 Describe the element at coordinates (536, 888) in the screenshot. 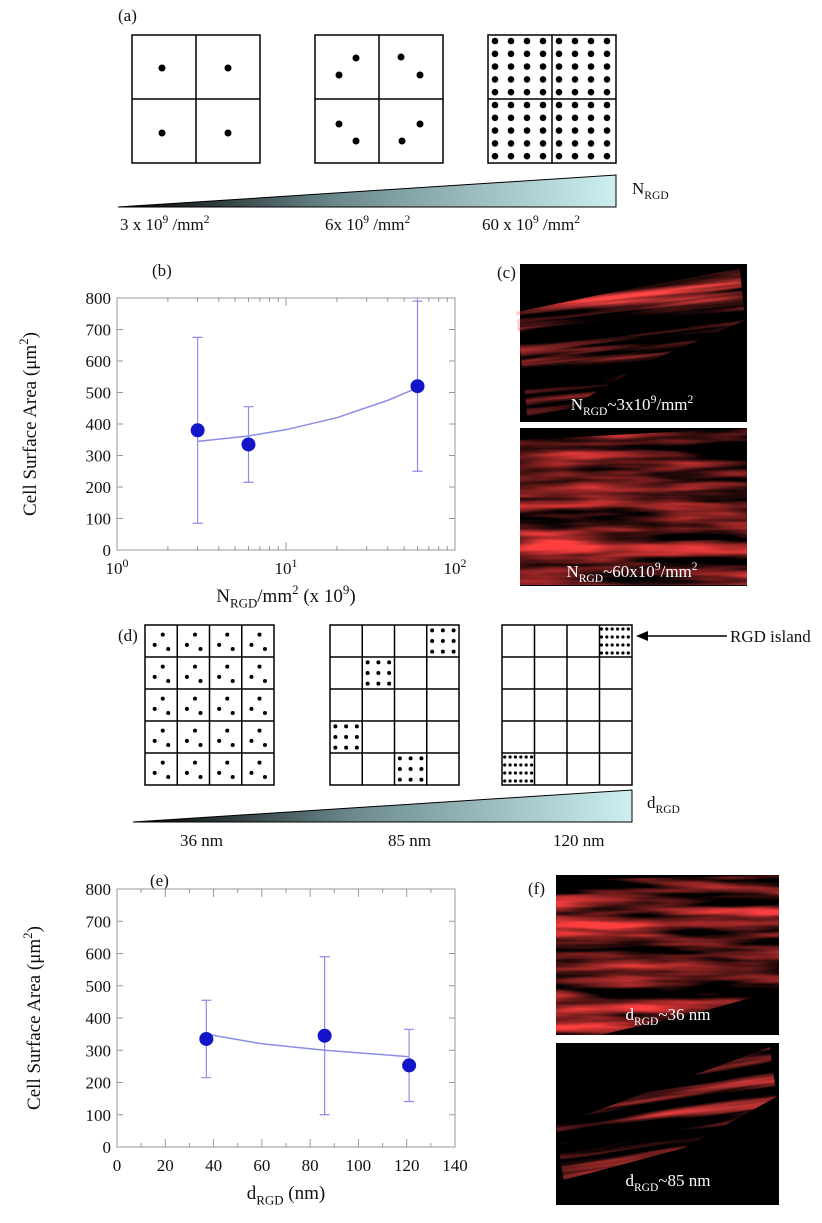

I see `panel-label: (f)` at that location.